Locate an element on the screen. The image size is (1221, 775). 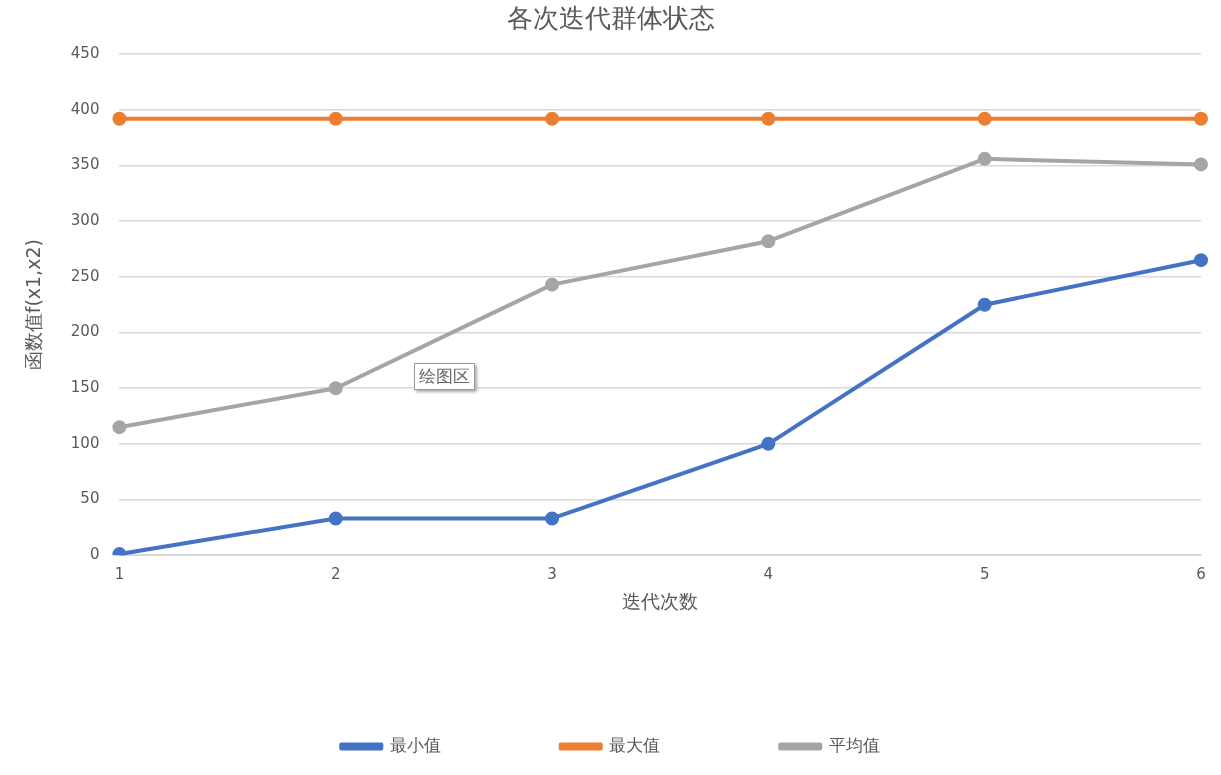
x-tick-label: 6 is located at coordinates (1201, 574).